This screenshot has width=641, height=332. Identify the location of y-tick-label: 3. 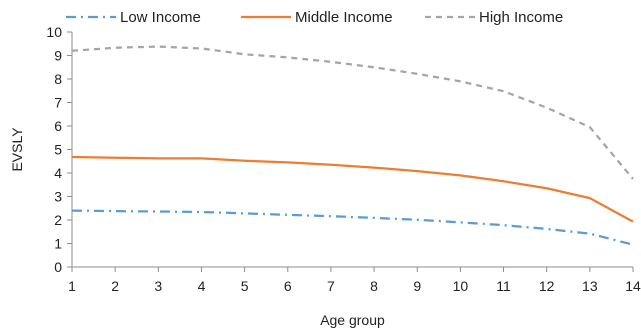
(58, 197).